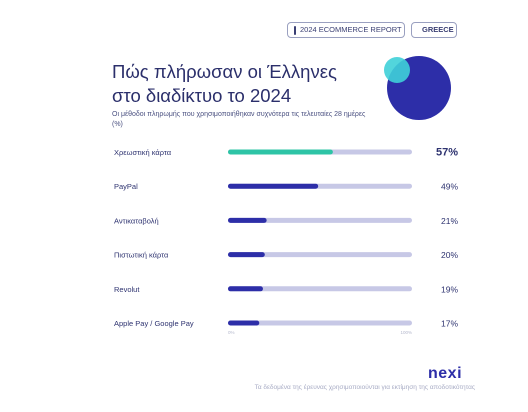  I want to click on nexi-logo: nexi, so click(445, 373).